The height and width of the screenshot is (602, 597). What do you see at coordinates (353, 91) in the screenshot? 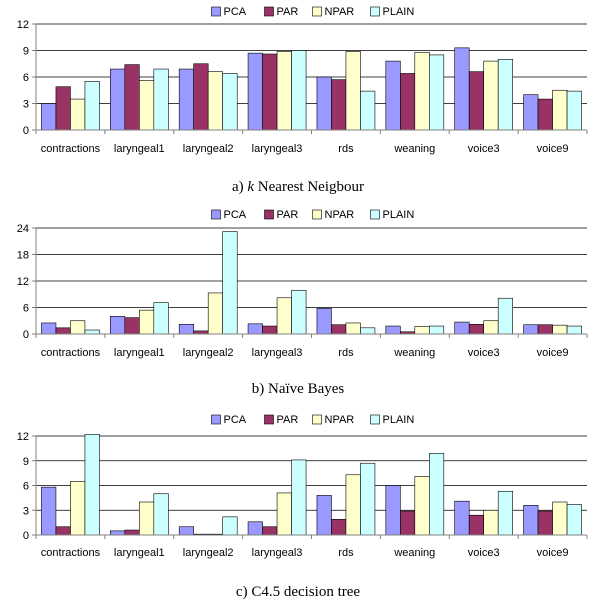
I see `bar-npar-rds` at bounding box center [353, 91].